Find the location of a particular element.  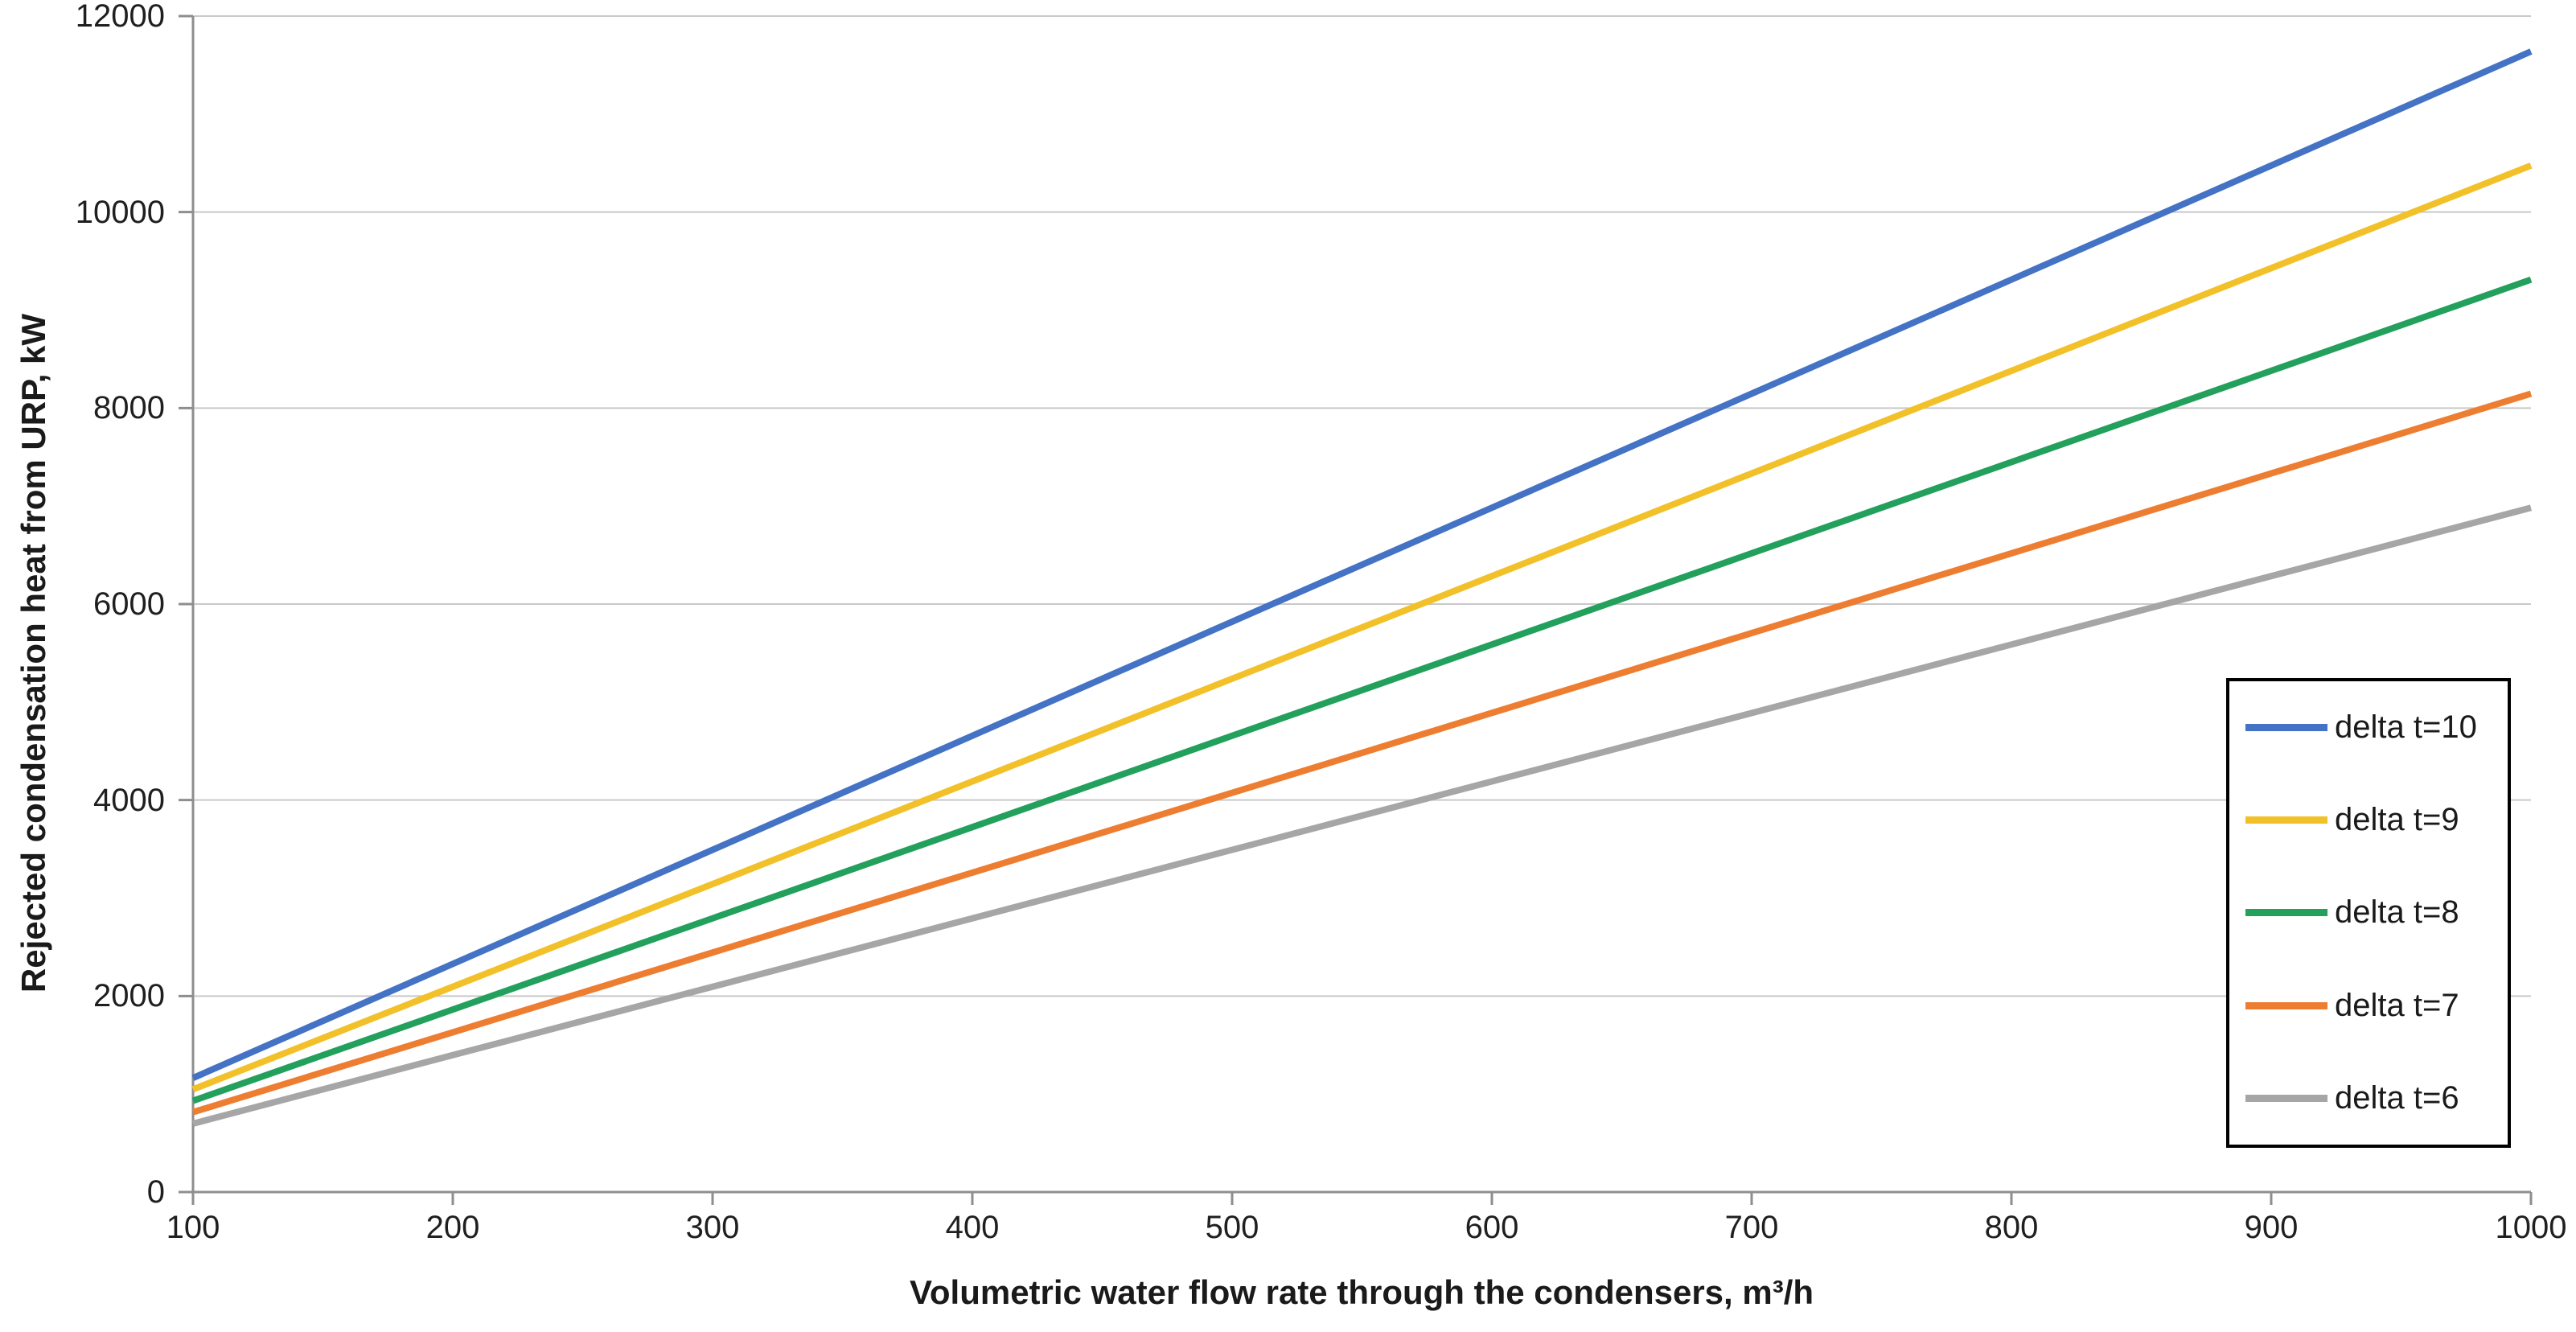

legend-entry-delta-t-10: delta t=10 is located at coordinates (2376, 727).